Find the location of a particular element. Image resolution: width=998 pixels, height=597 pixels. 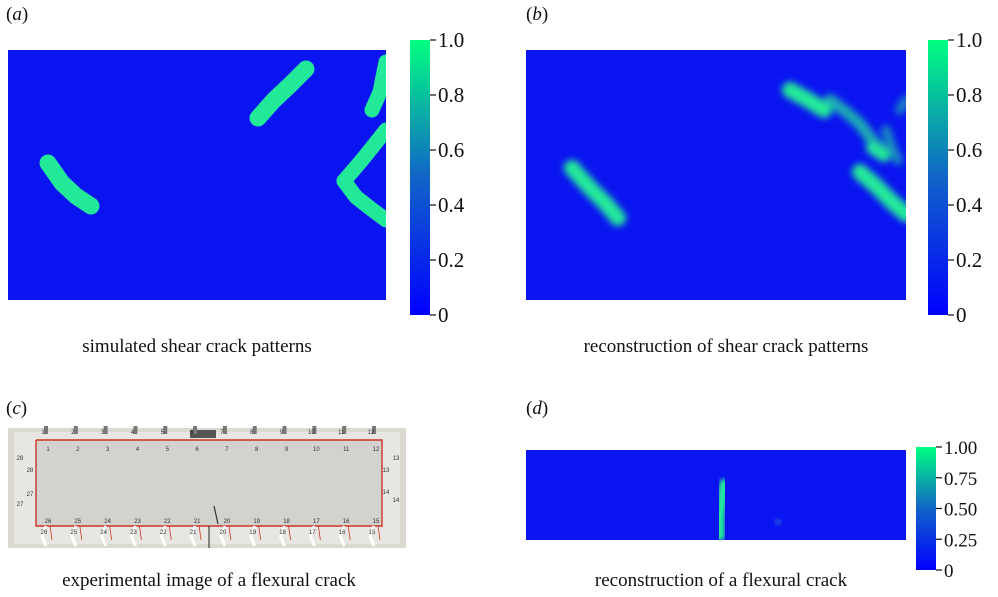

top-position-number: 7 is located at coordinates (227, 450).